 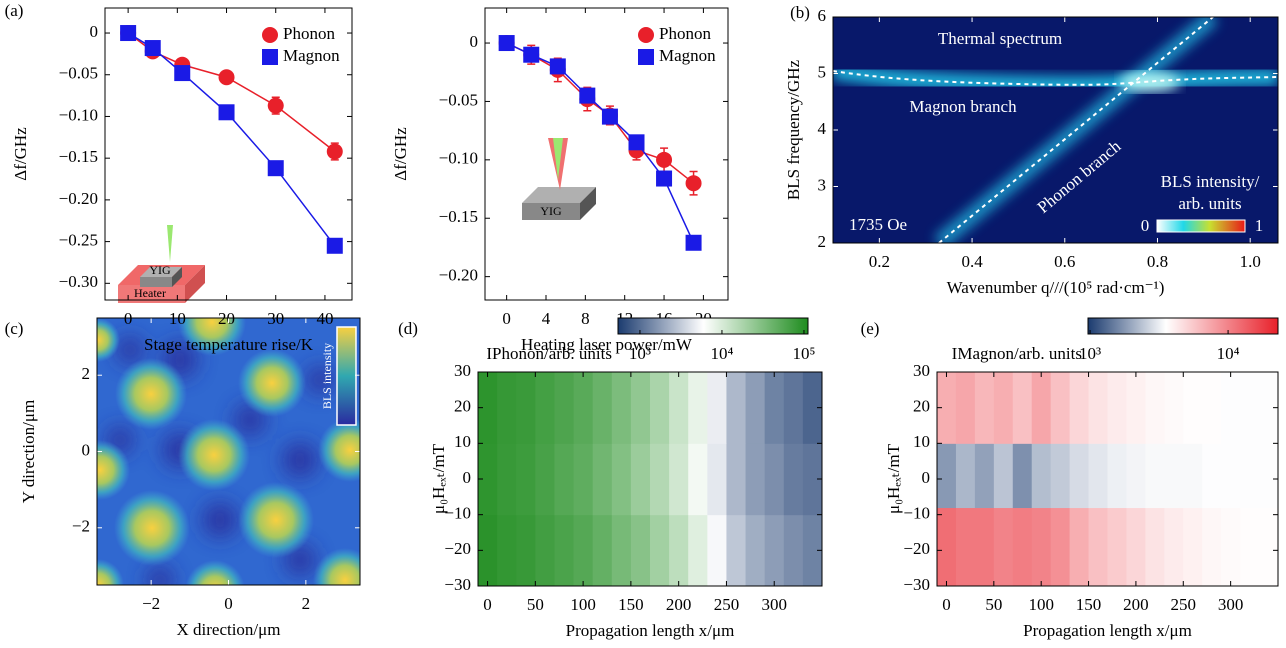 I want to click on colorbar-tick-label: 10⁵, so click(x=803, y=353).